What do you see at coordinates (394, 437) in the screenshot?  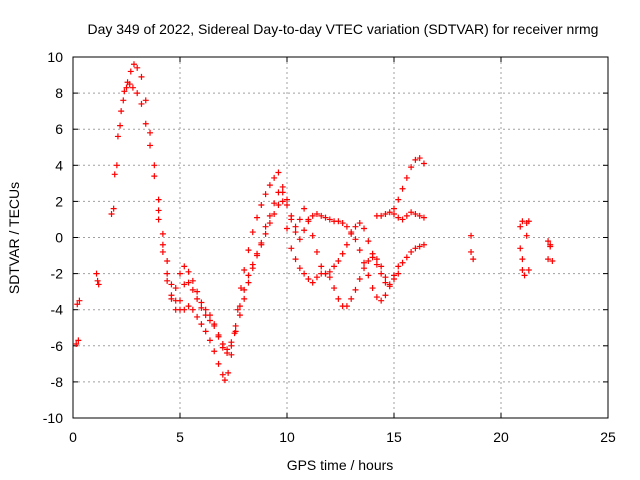 I see `x-tick-label: 15` at bounding box center [394, 437].